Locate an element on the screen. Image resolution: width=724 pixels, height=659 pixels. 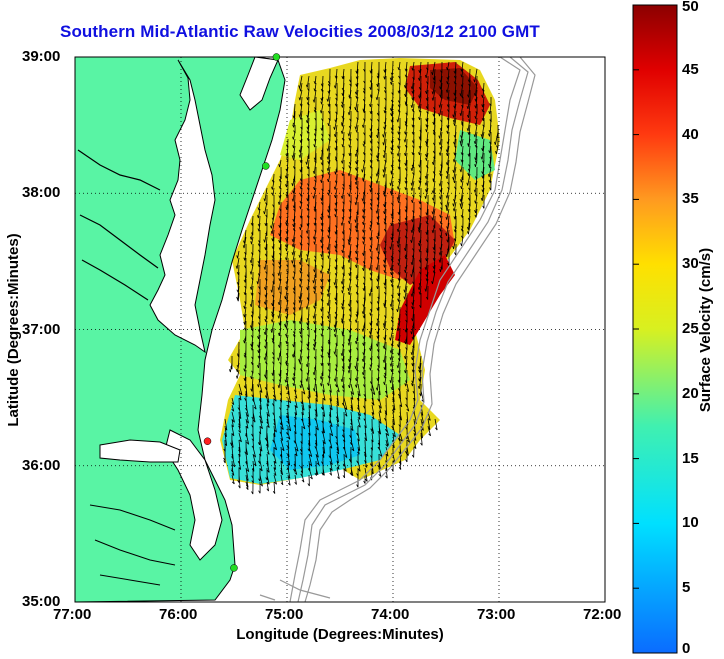
velocity-region-mid-lower is located at coordinates (325, 360).